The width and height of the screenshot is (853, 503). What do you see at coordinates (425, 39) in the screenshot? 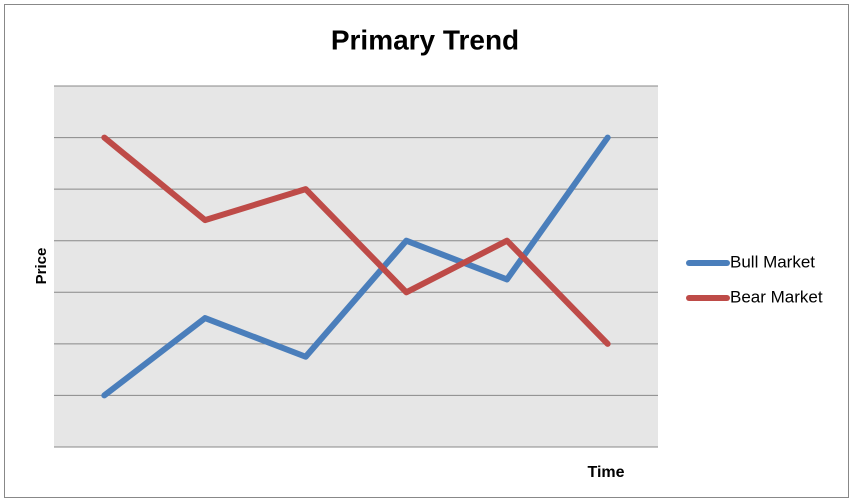
I see `chart-title: Primary Trend` at bounding box center [425, 39].